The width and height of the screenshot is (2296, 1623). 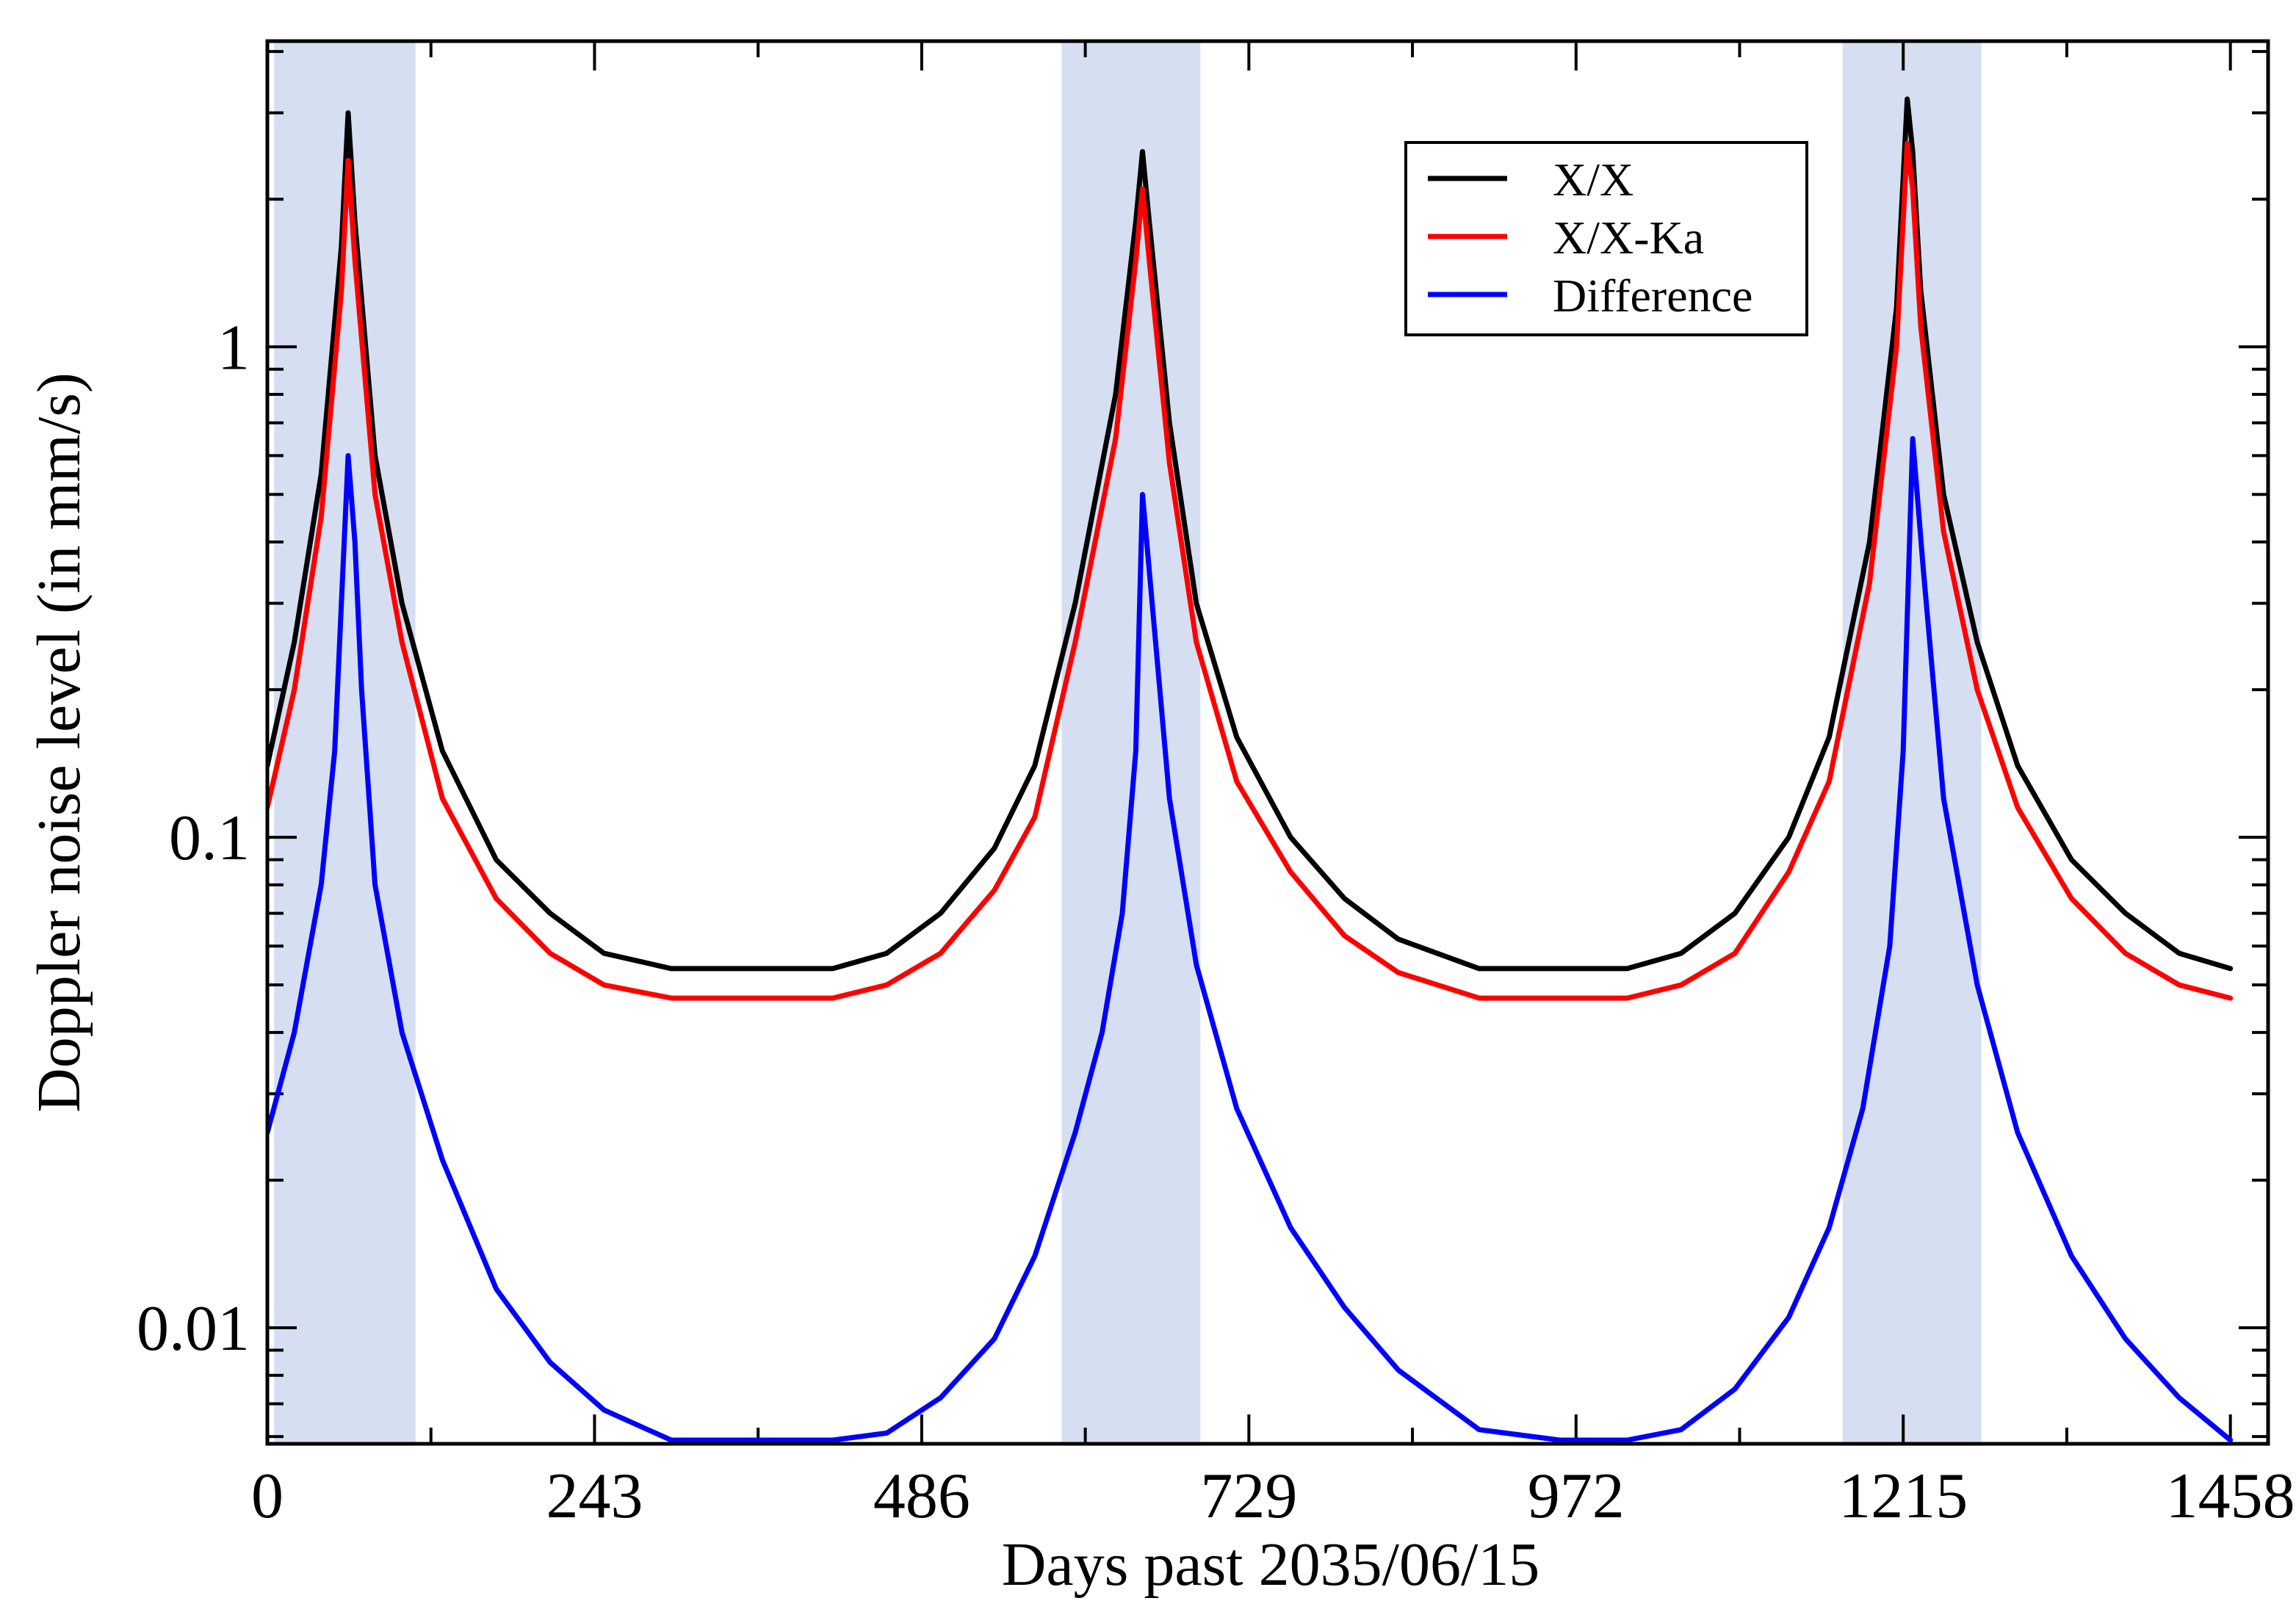 What do you see at coordinates (59, 743) in the screenshot?
I see `y-axis-title: Doppler noise level (in mm/s)` at bounding box center [59, 743].